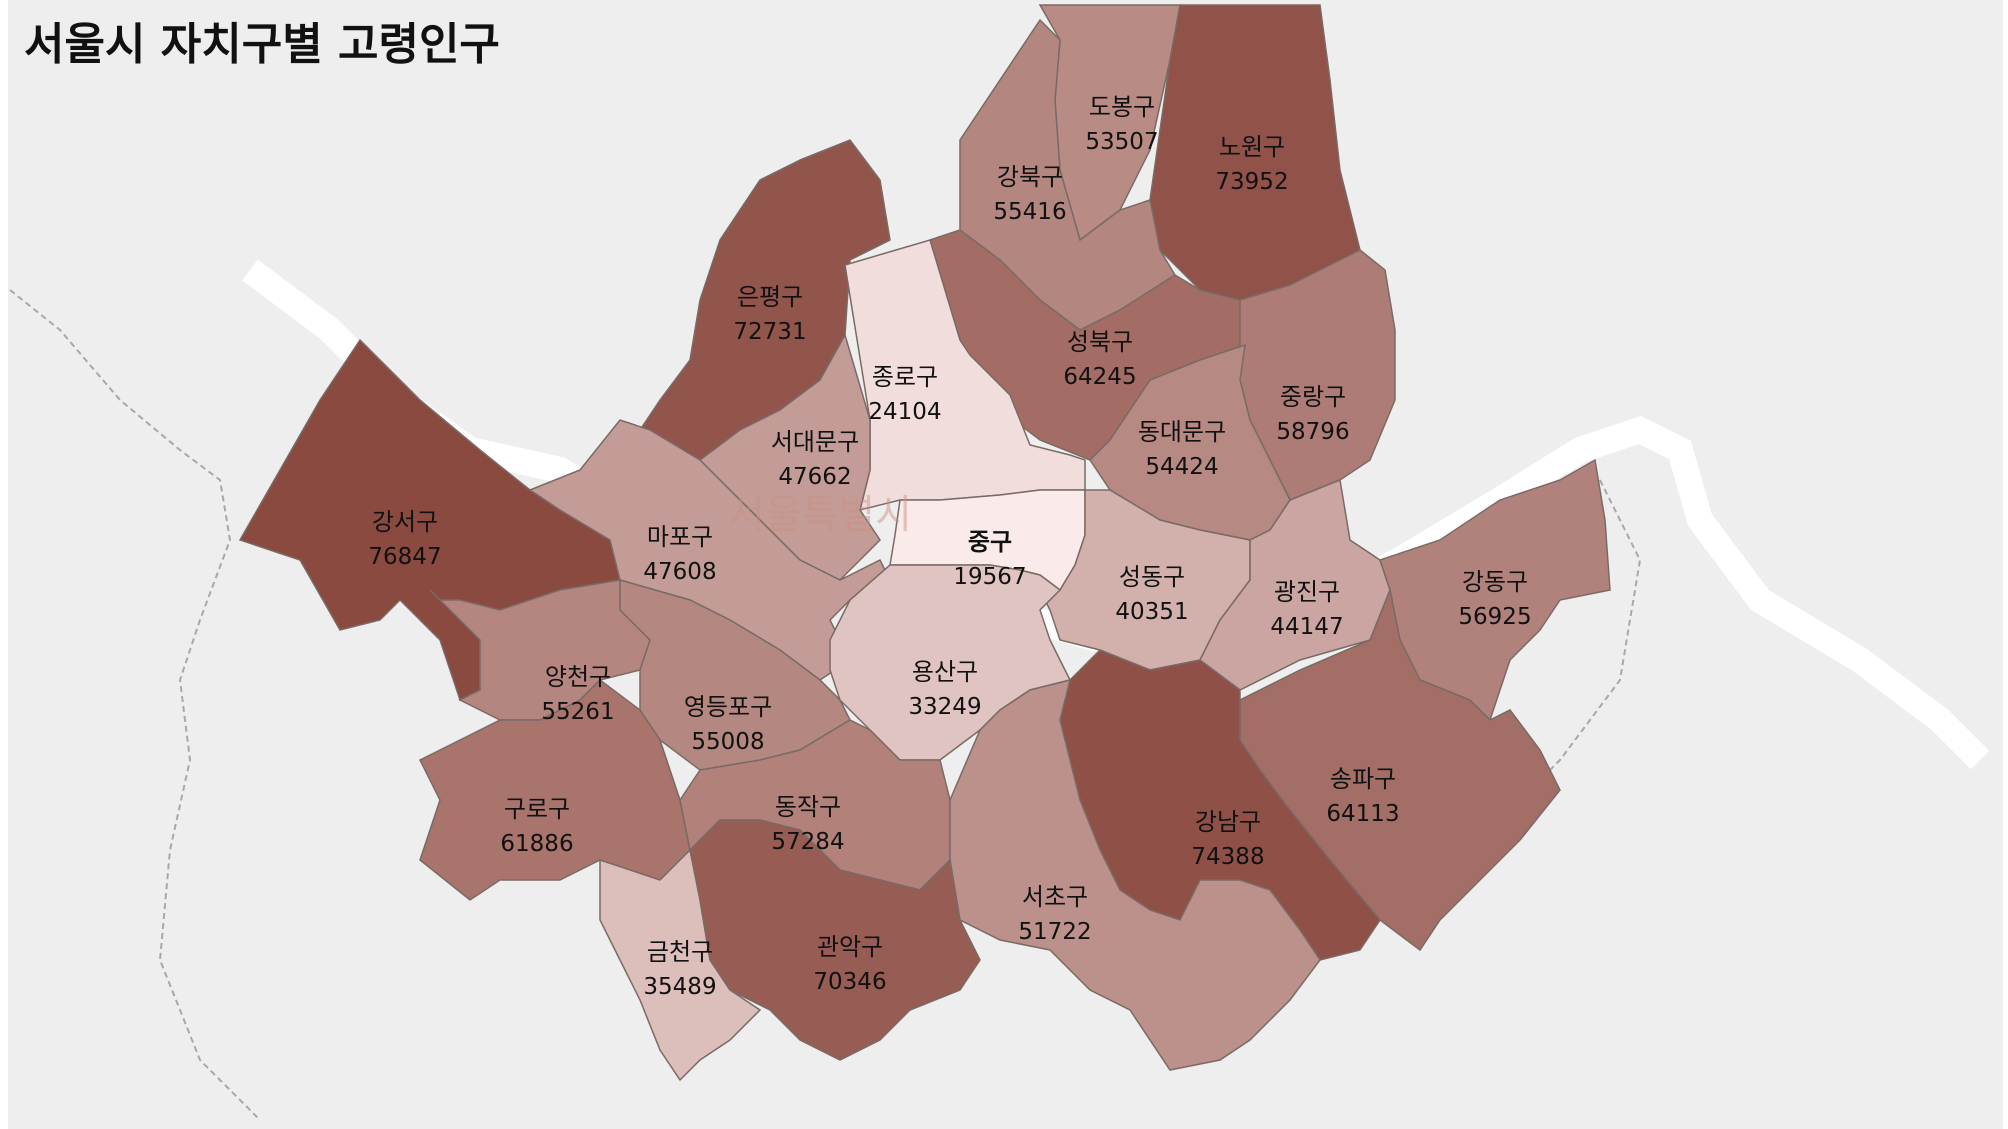 This screenshot has width=2008, height=1129. What do you see at coordinates (814, 477) in the screenshot?
I see `district-value-label: 47662` at bounding box center [814, 477].